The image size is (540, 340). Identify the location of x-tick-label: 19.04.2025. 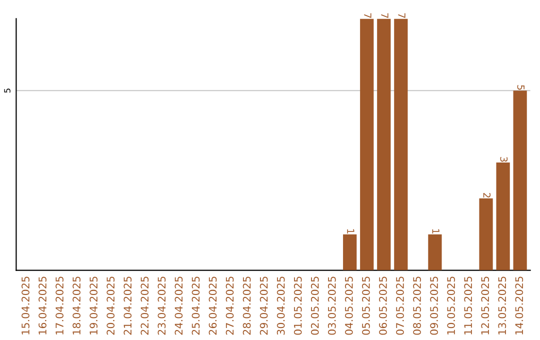
(94, 305).